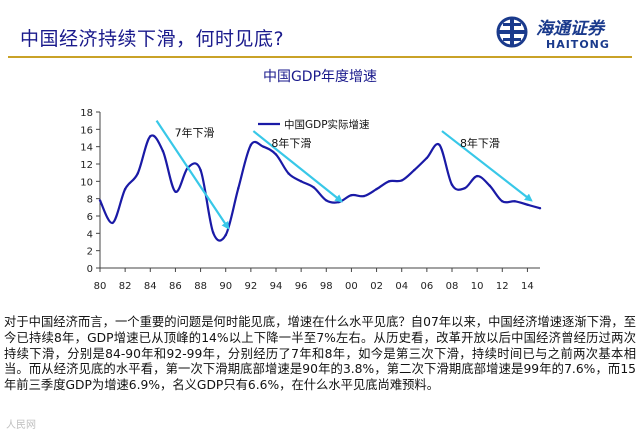  What do you see at coordinates (301, 286) in the screenshot?
I see `x-tick-label: 96` at bounding box center [301, 286].